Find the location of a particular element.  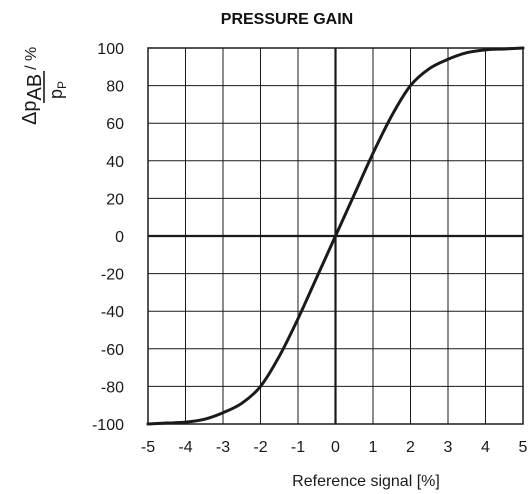

x-tick-label: -2 is located at coordinates (260, 447).